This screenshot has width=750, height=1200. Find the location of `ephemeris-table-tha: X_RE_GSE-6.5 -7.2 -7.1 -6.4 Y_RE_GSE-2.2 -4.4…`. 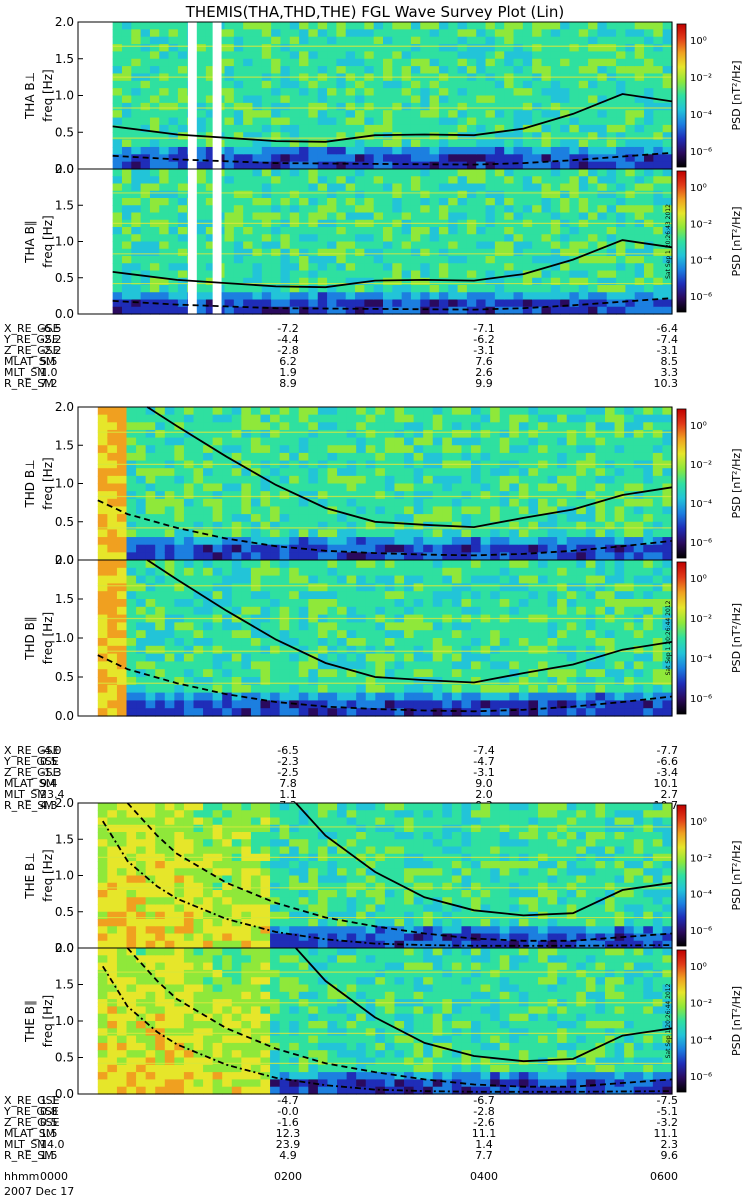

ephemeris-table-tha: X_RE_GSE-6.5 -7.2 -7.1 -6.4 Y_RE_GSE-2.2 -4.4… is located at coordinates (340, 356).